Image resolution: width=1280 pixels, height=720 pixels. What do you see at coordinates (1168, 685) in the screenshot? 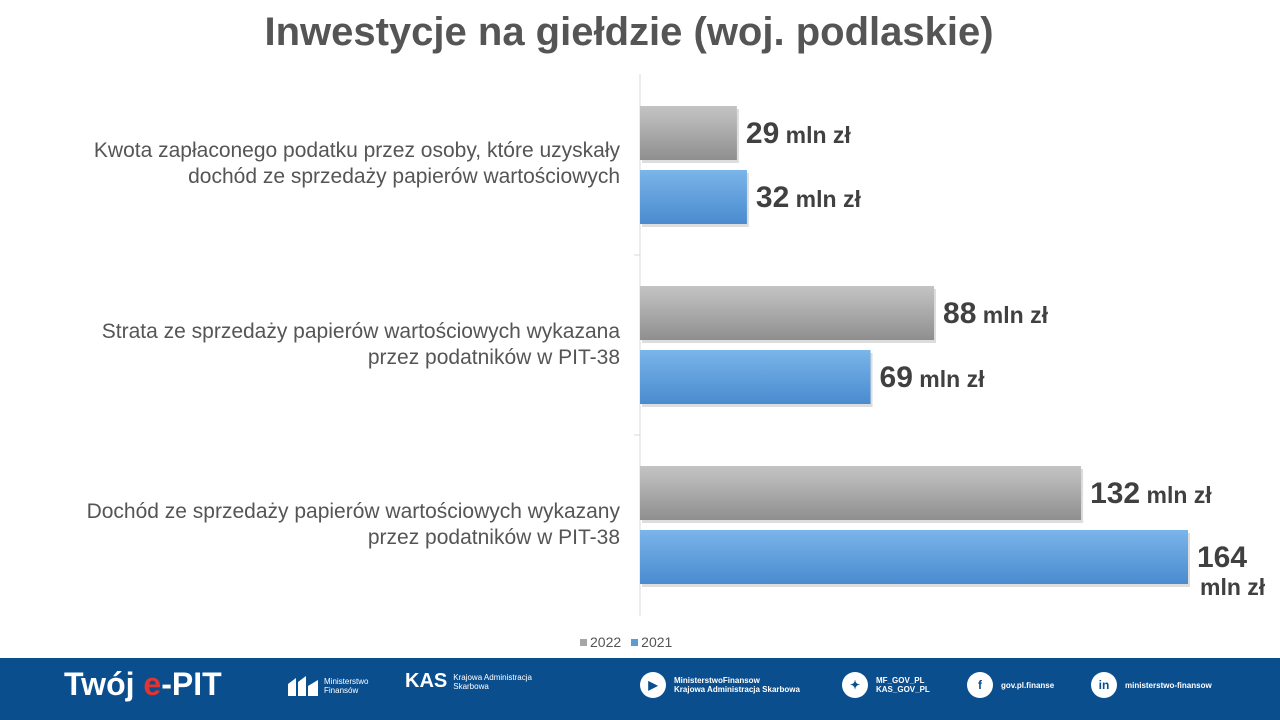
I see `linkedin-label: ministerstwo-finansow` at bounding box center [1168, 685].